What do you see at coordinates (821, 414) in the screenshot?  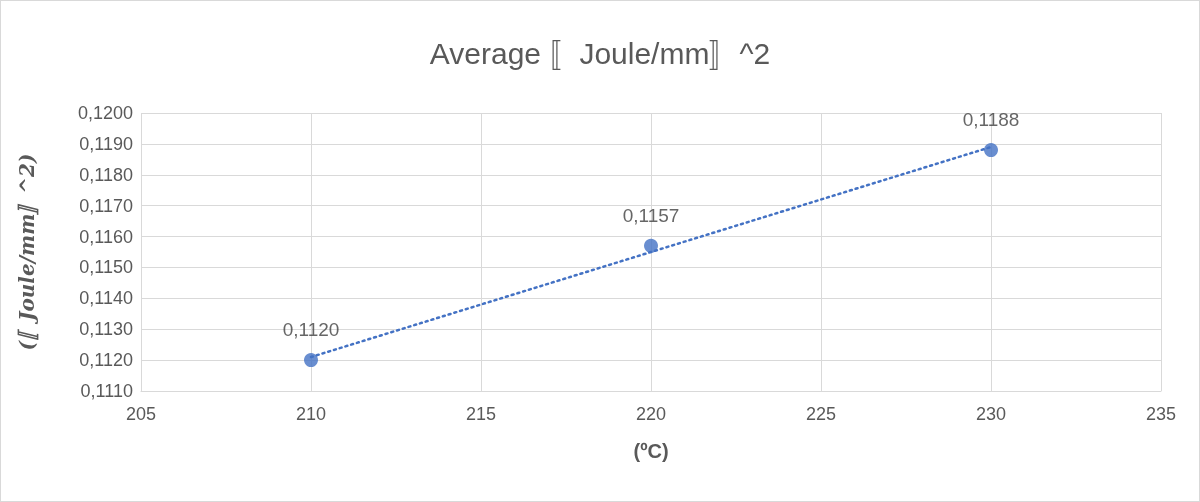 I see `x-tick-label: 225` at bounding box center [821, 414].